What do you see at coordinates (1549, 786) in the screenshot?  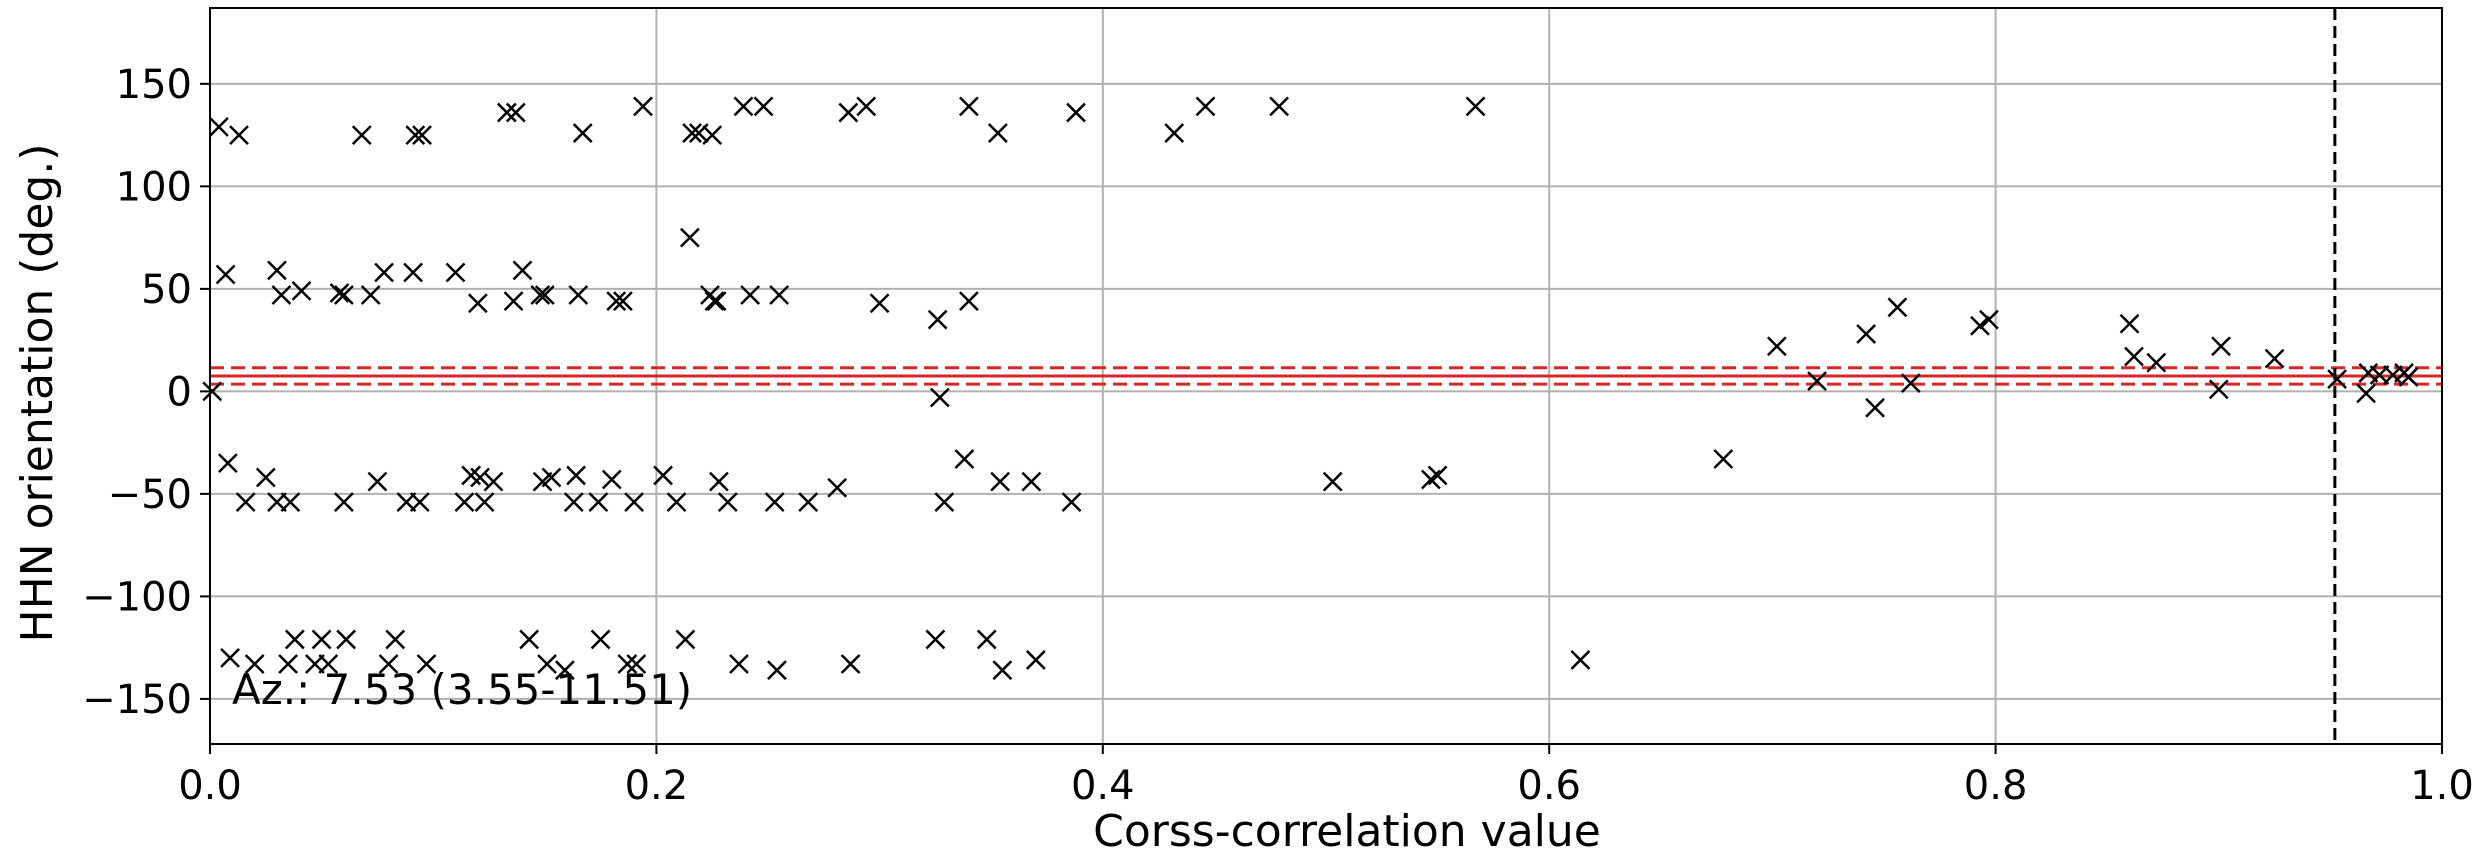 I see `x-tick-label: 0.6` at bounding box center [1549, 786].